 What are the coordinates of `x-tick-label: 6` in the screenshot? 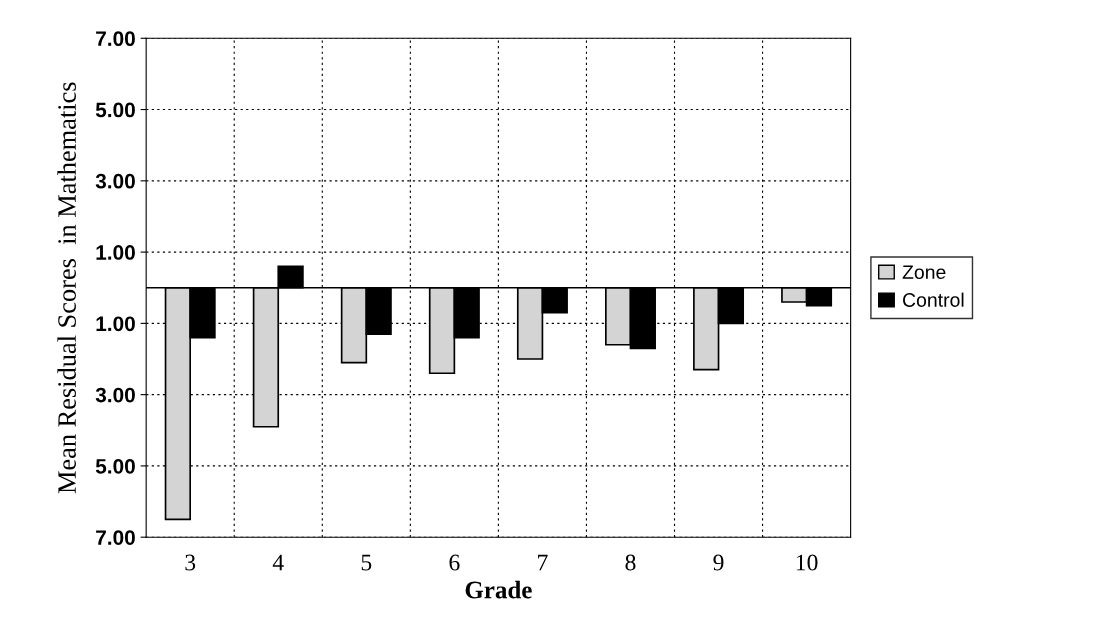 It's located at (454, 562).